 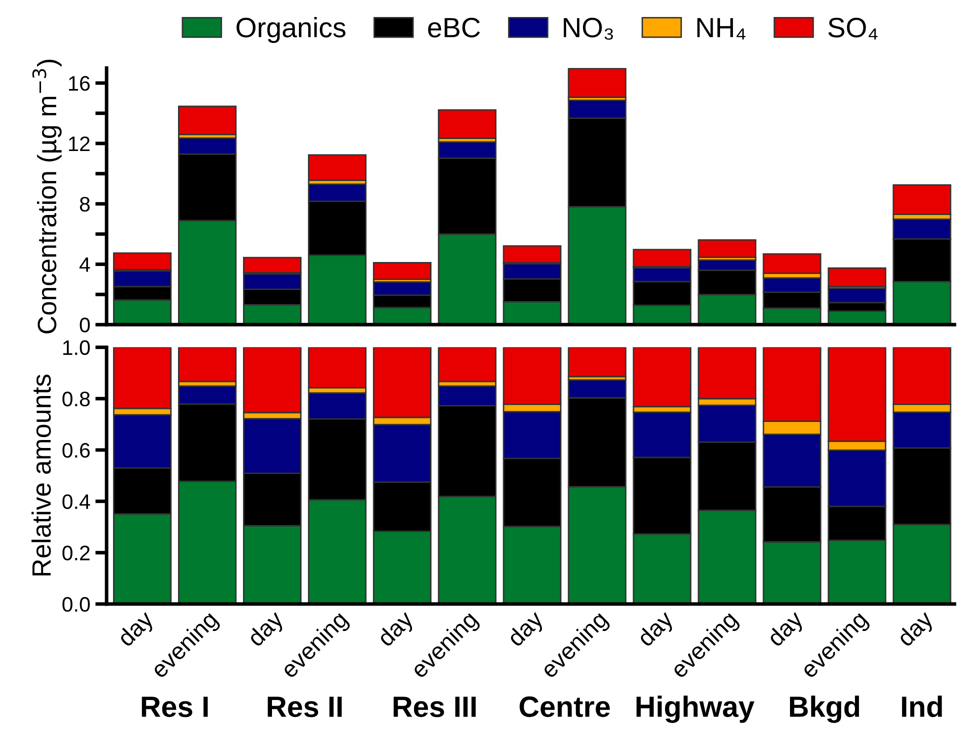 What do you see at coordinates (79, 83) in the screenshot?
I see `y-tick-label: 16` at bounding box center [79, 83].